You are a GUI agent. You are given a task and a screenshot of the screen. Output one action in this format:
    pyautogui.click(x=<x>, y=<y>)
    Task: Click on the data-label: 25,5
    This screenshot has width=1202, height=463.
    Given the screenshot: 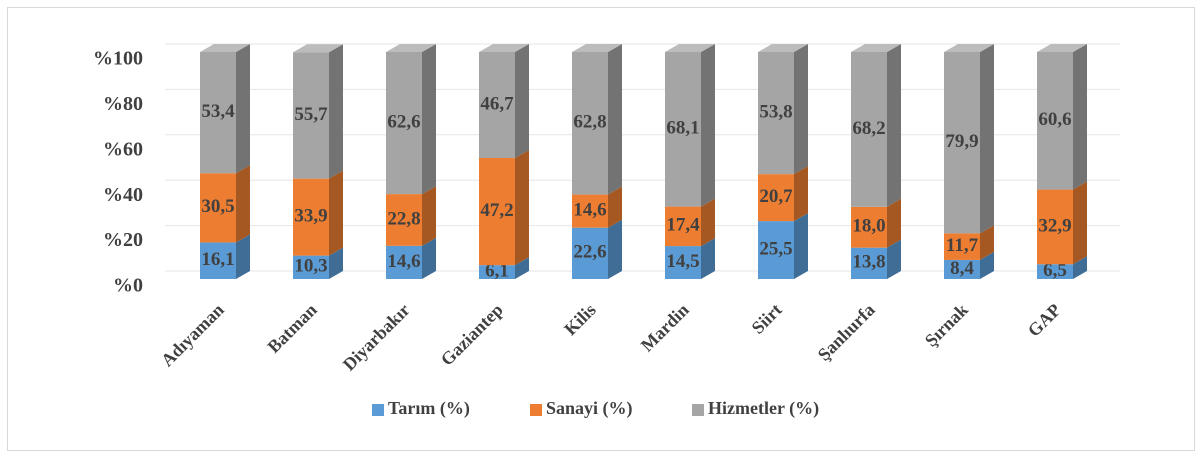 What is the action you would take?
    pyautogui.click(x=775, y=248)
    